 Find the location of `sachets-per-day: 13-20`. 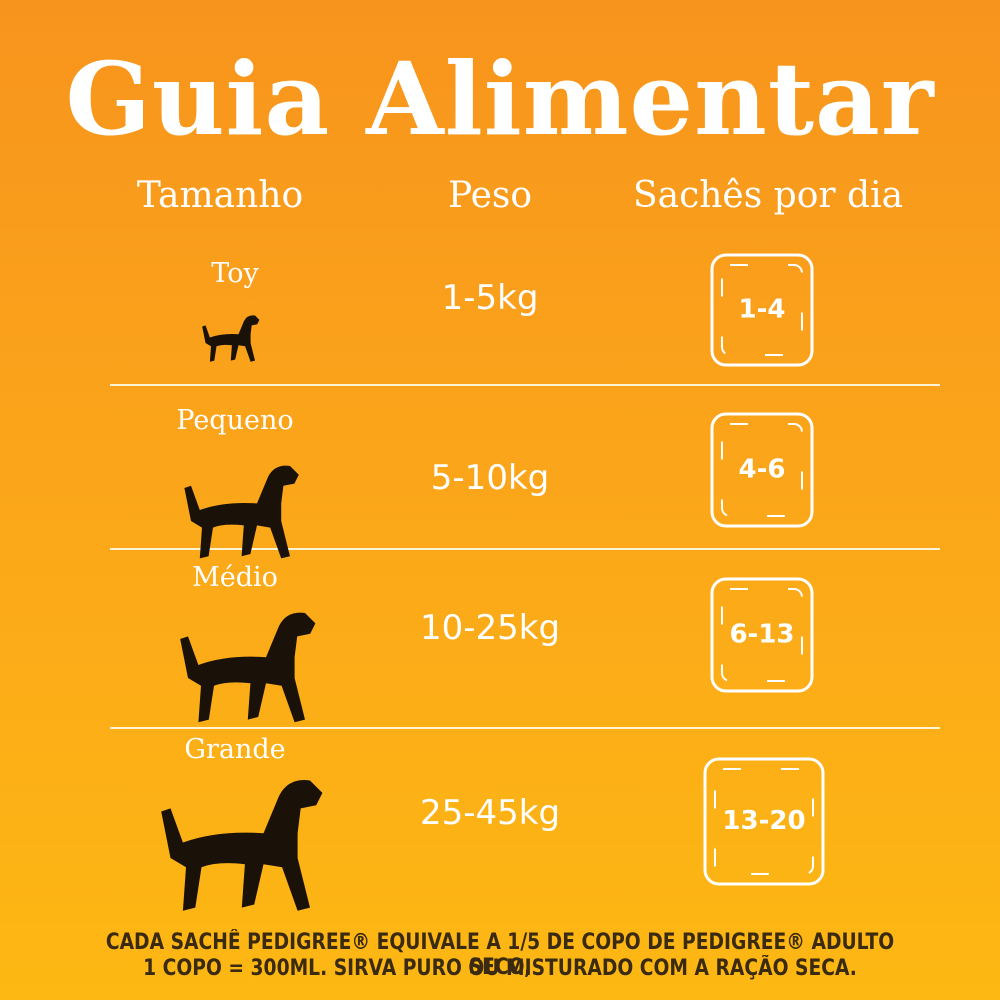

sachets-per-day: 13-20 is located at coordinates (763, 821).